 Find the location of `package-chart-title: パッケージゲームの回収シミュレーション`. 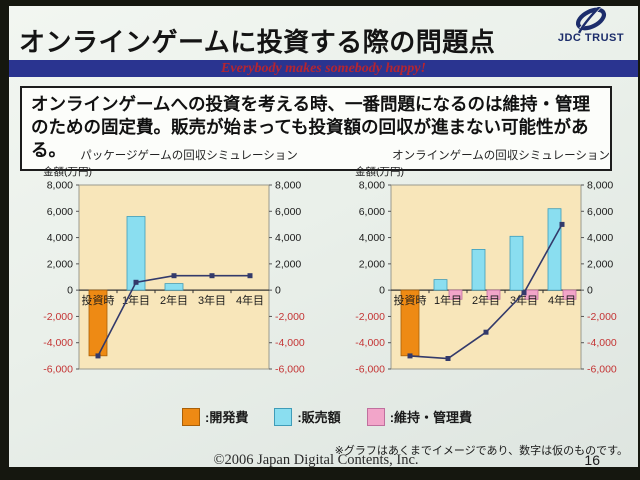

package-chart-title: パッケージゲームの回収シミュレーション is located at coordinates (189, 156).